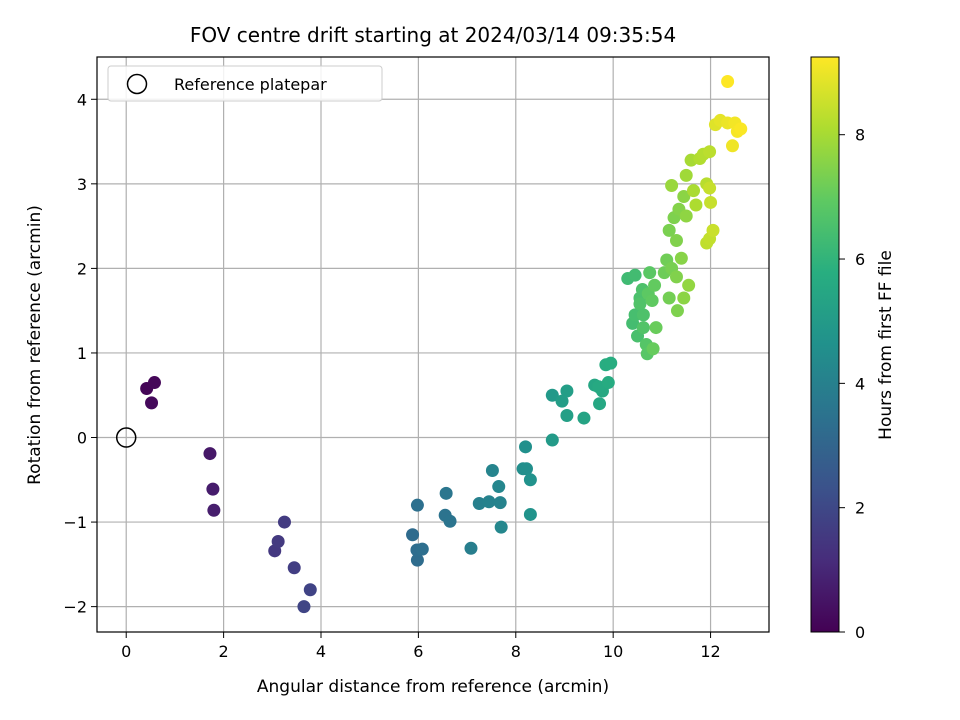 The width and height of the screenshot is (960, 720). I want to click on x-tick-label: 6, so click(418, 651).